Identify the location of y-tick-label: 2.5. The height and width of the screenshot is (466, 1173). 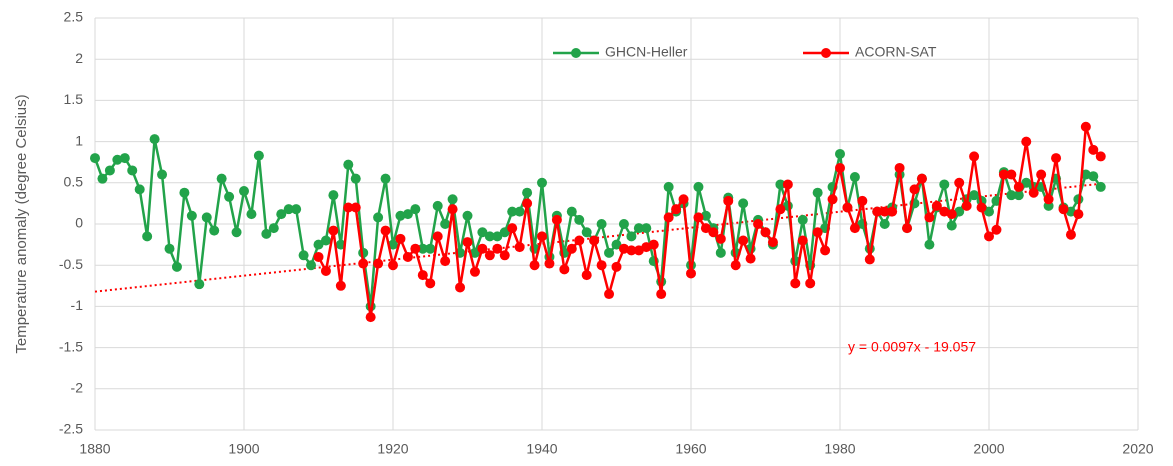
(74, 17).